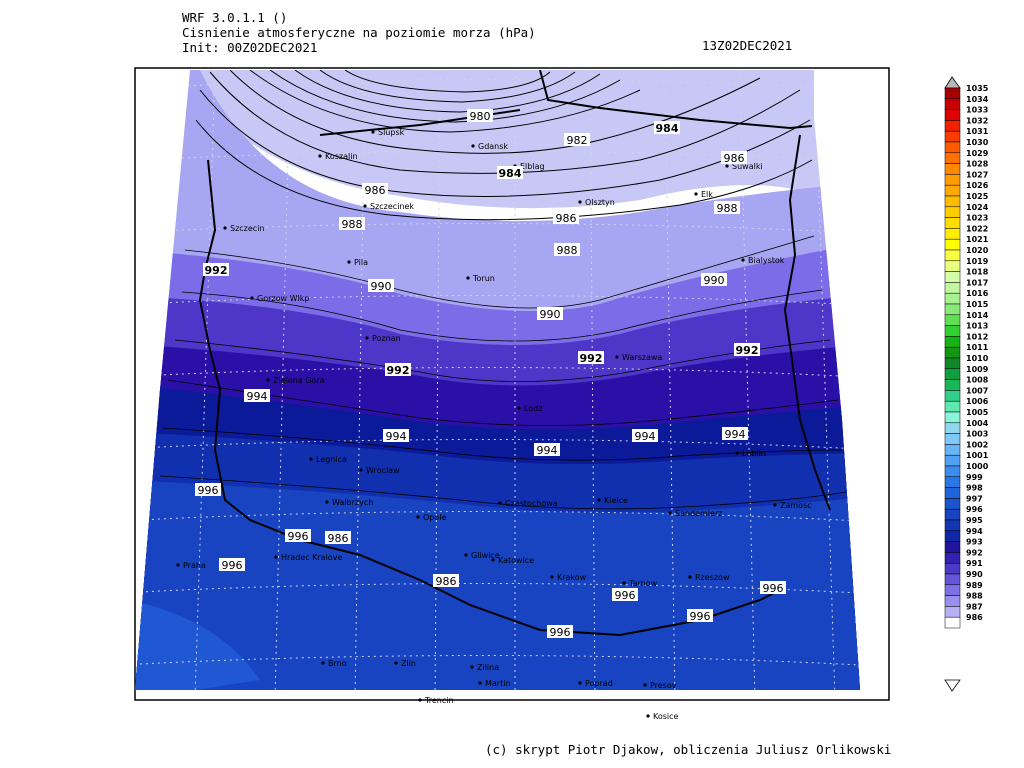  What do you see at coordinates (974, 574) in the screenshot?
I see `legend-value-990: 990` at bounding box center [974, 574].